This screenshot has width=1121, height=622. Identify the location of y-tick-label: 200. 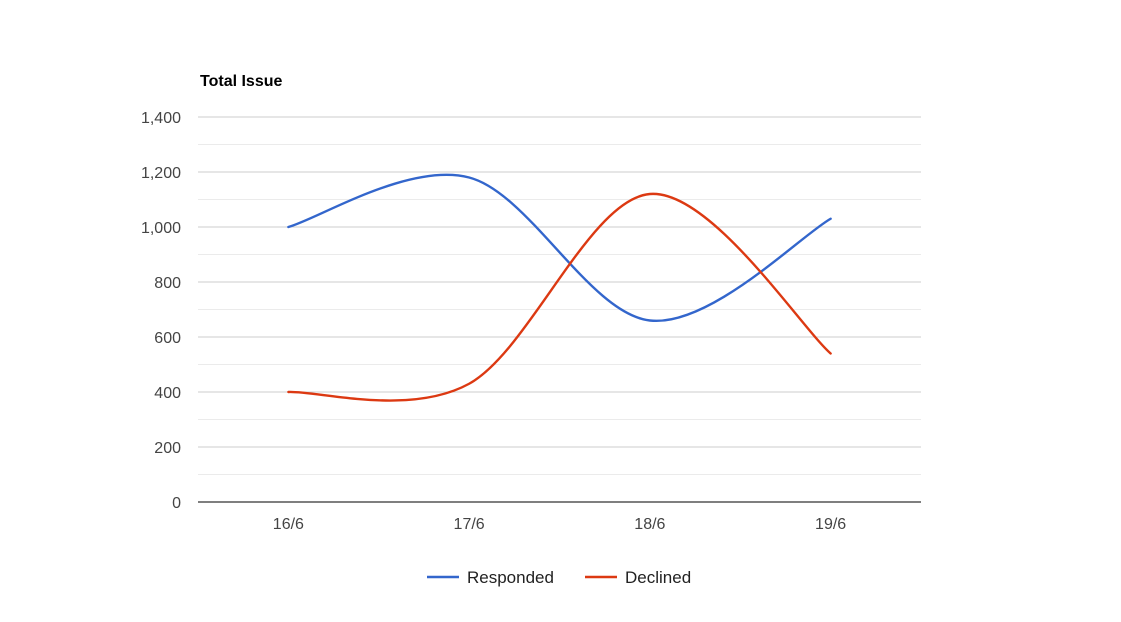
(167, 448).